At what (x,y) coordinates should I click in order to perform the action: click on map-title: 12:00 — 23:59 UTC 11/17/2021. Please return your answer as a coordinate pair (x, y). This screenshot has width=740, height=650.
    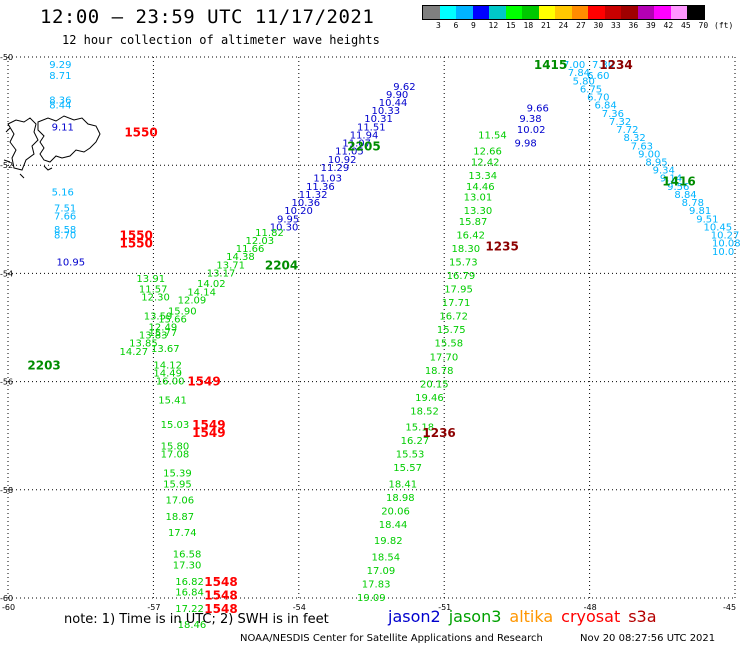
    Looking at the image, I should click on (207, 17).